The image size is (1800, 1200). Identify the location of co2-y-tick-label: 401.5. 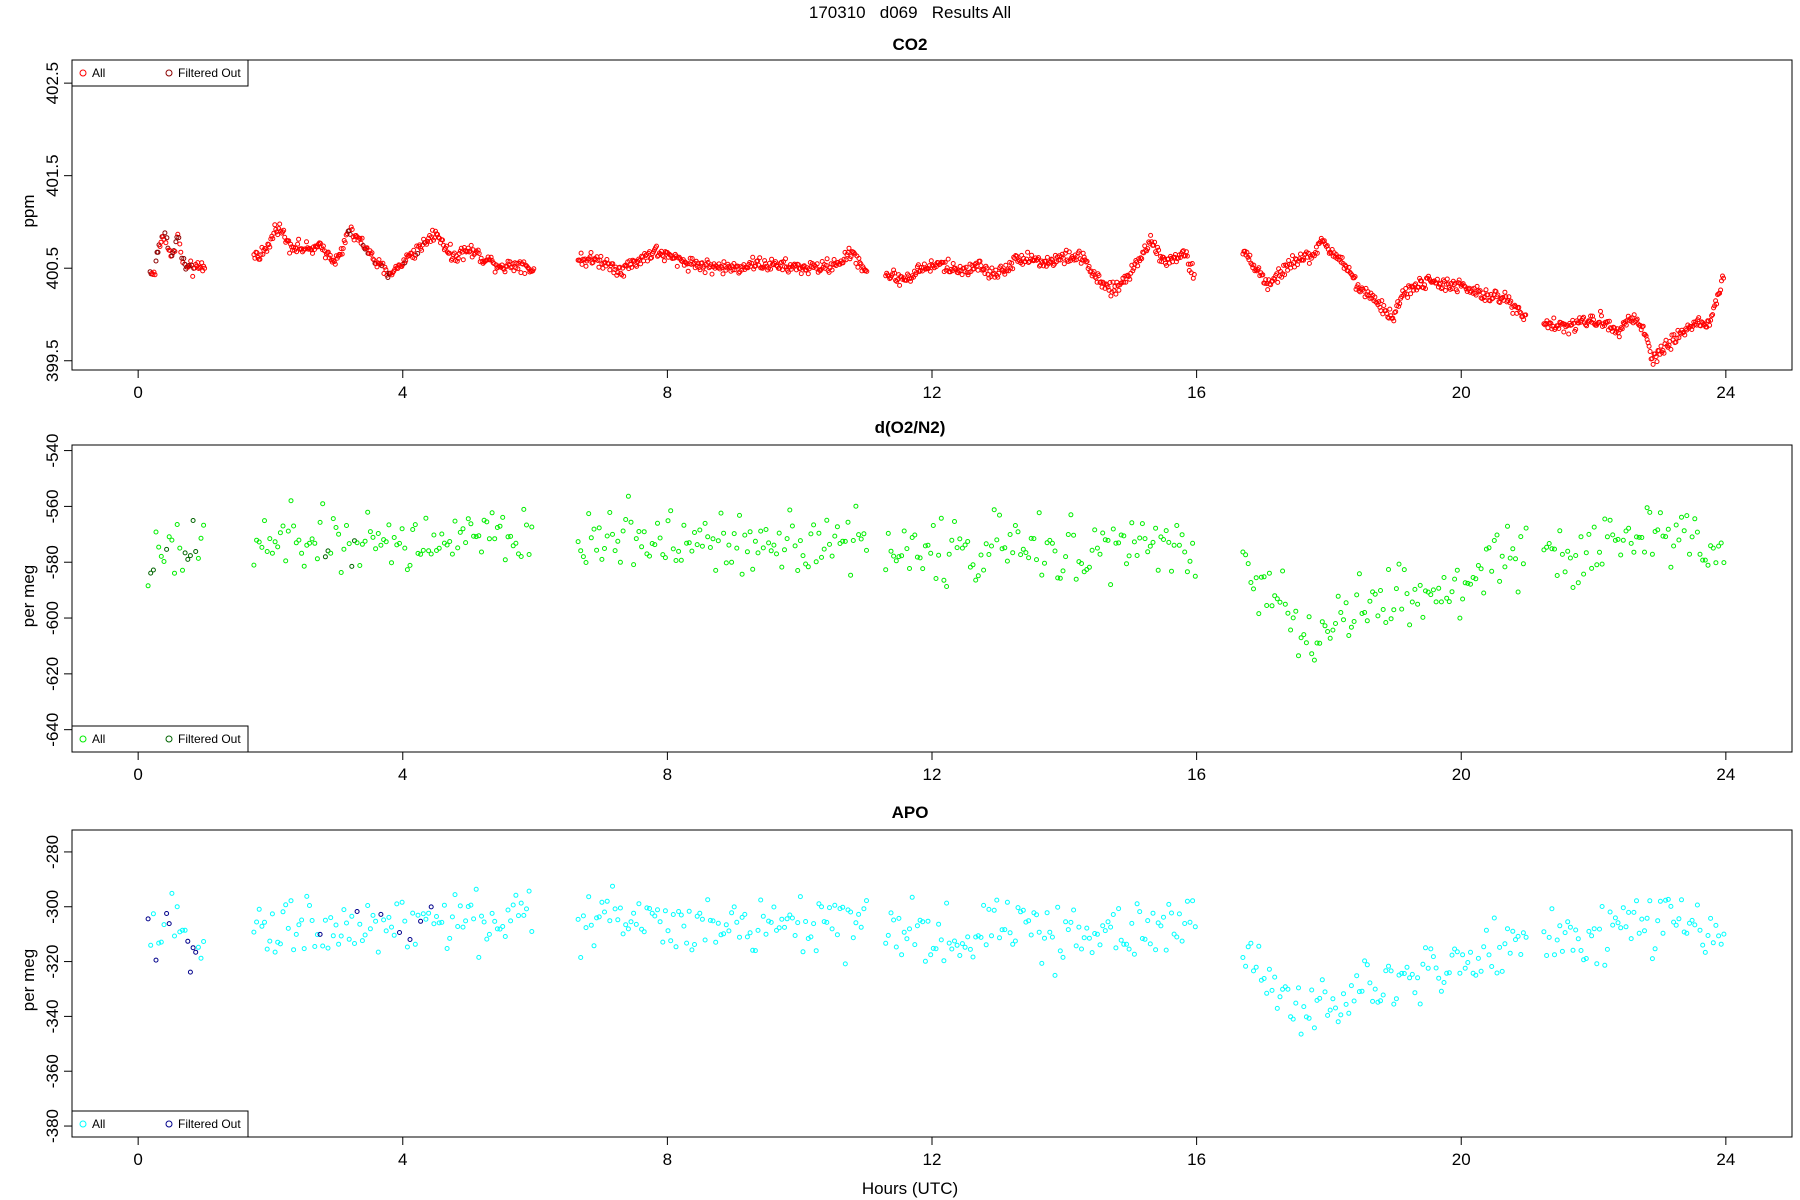
(52, 175).